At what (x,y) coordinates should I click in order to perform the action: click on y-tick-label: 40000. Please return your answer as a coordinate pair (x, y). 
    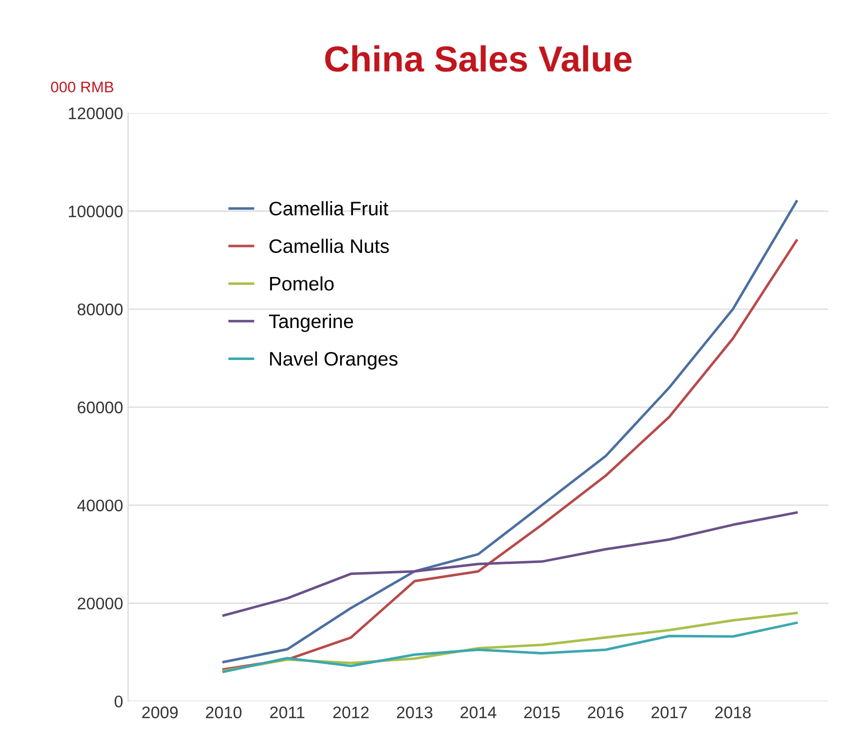
    Looking at the image, I should click on (100, 506).